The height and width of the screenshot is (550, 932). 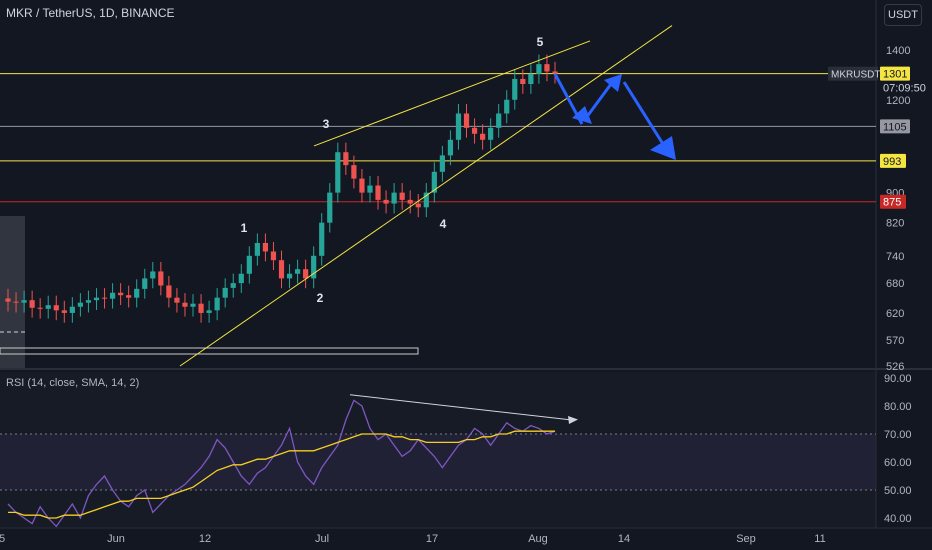 I want to click on time-tick: 14, so click(x=624, y=539).